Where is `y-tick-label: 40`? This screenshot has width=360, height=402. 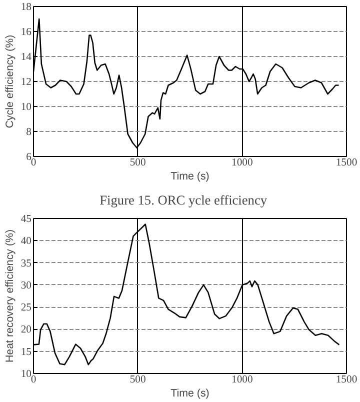 y-tick-label: 40 is located at coordinates (26, 242).